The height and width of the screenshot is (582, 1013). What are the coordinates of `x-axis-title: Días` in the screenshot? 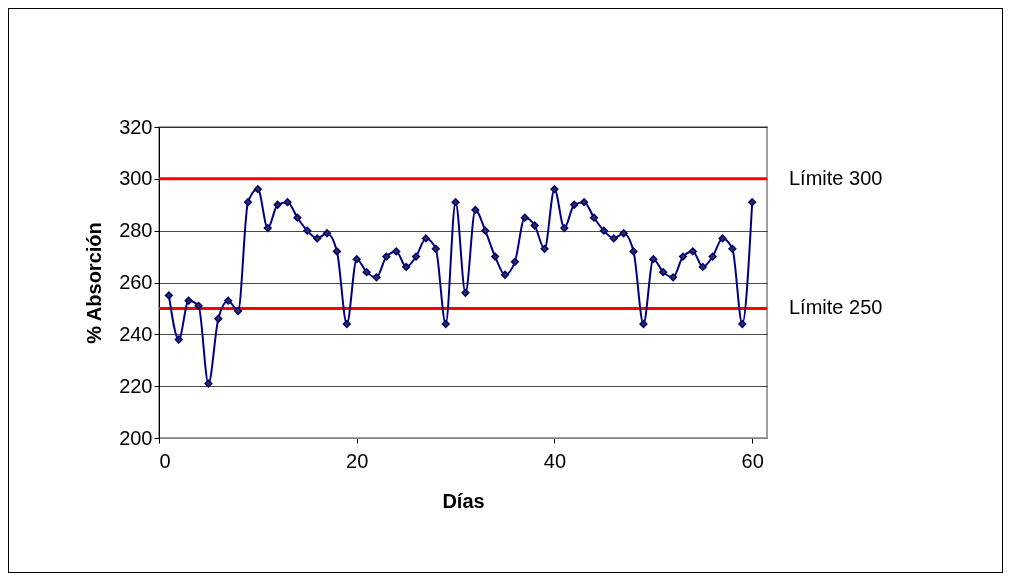 It's located at (463, 500).